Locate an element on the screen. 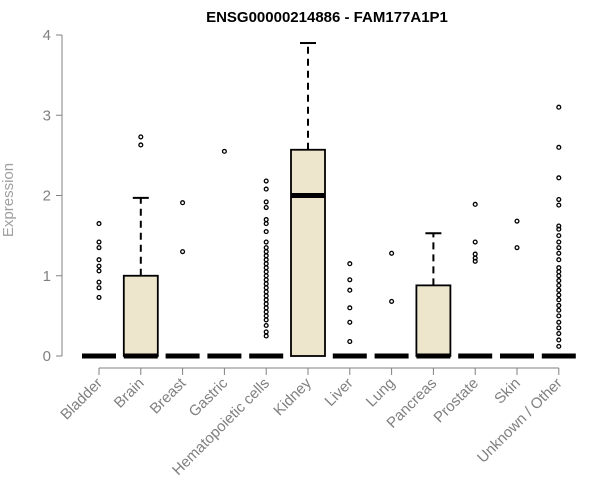 The height and width of the screenshot is (500, 600). x-tick-label: Prostate is located at coordinates (456, 401).